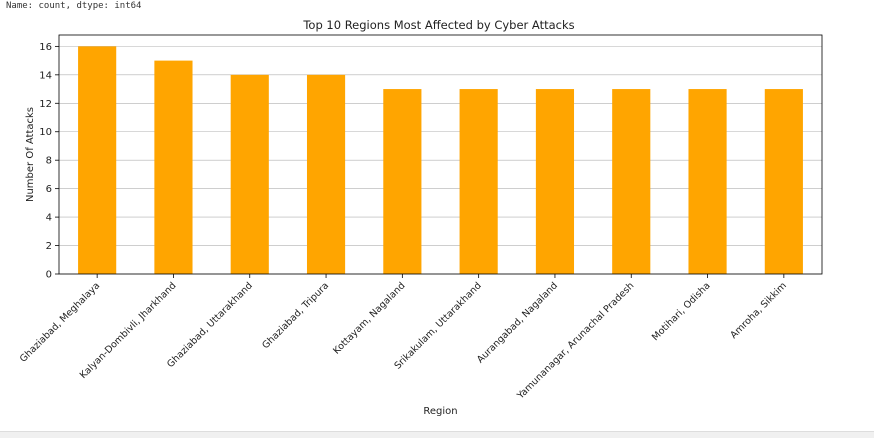  Describe the element at coordinates (45, 75) in the screenshot. I see `y-tick-label: 14` at that location.